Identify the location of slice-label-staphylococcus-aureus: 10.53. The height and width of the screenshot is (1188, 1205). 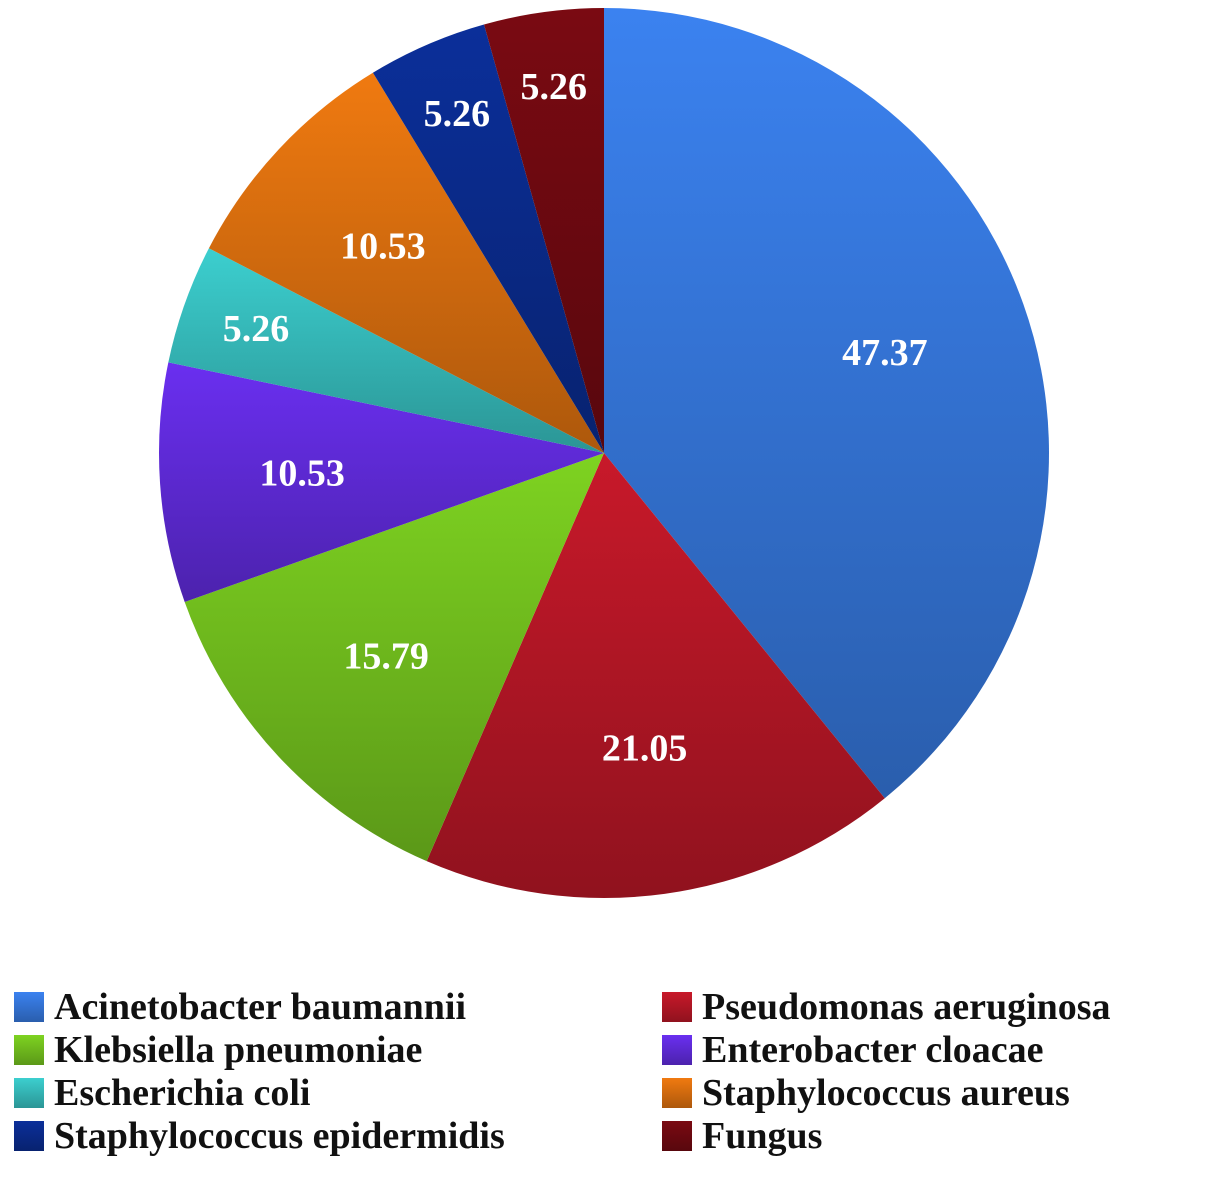
(383, 246).